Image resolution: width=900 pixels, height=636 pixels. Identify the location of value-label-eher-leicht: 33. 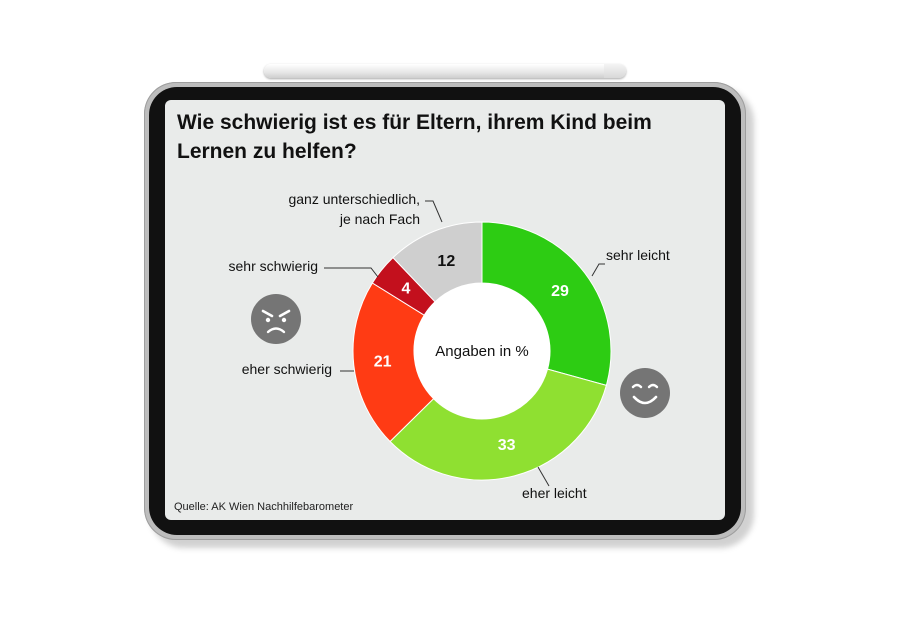
(507, 445).